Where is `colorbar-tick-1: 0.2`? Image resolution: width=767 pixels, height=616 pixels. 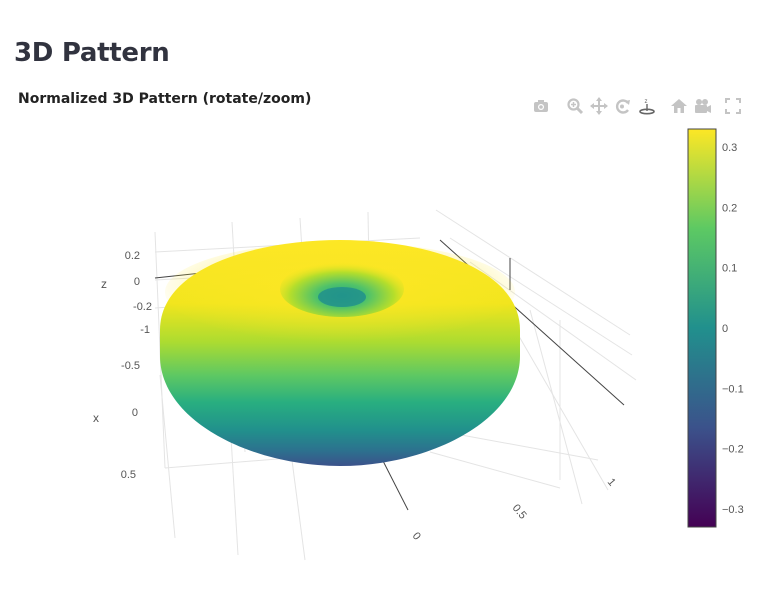 colorbar-tick-1: 0.2 is located at coordinates (729, 208).